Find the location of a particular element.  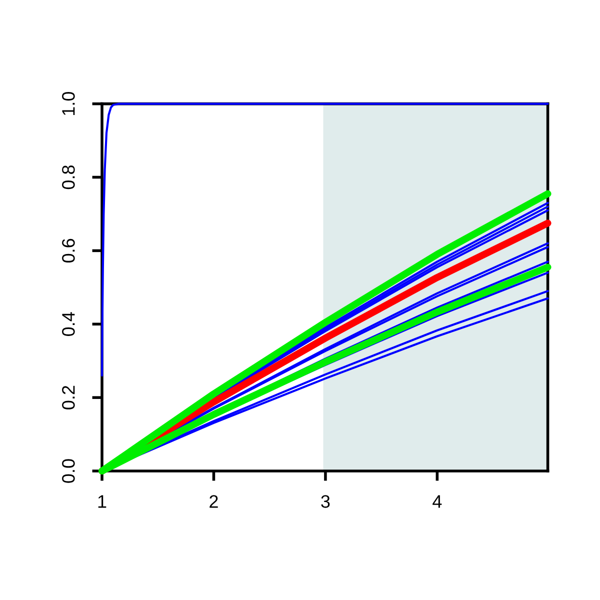

y-tick-label: 1.0 is located at coordinates (68, 103).